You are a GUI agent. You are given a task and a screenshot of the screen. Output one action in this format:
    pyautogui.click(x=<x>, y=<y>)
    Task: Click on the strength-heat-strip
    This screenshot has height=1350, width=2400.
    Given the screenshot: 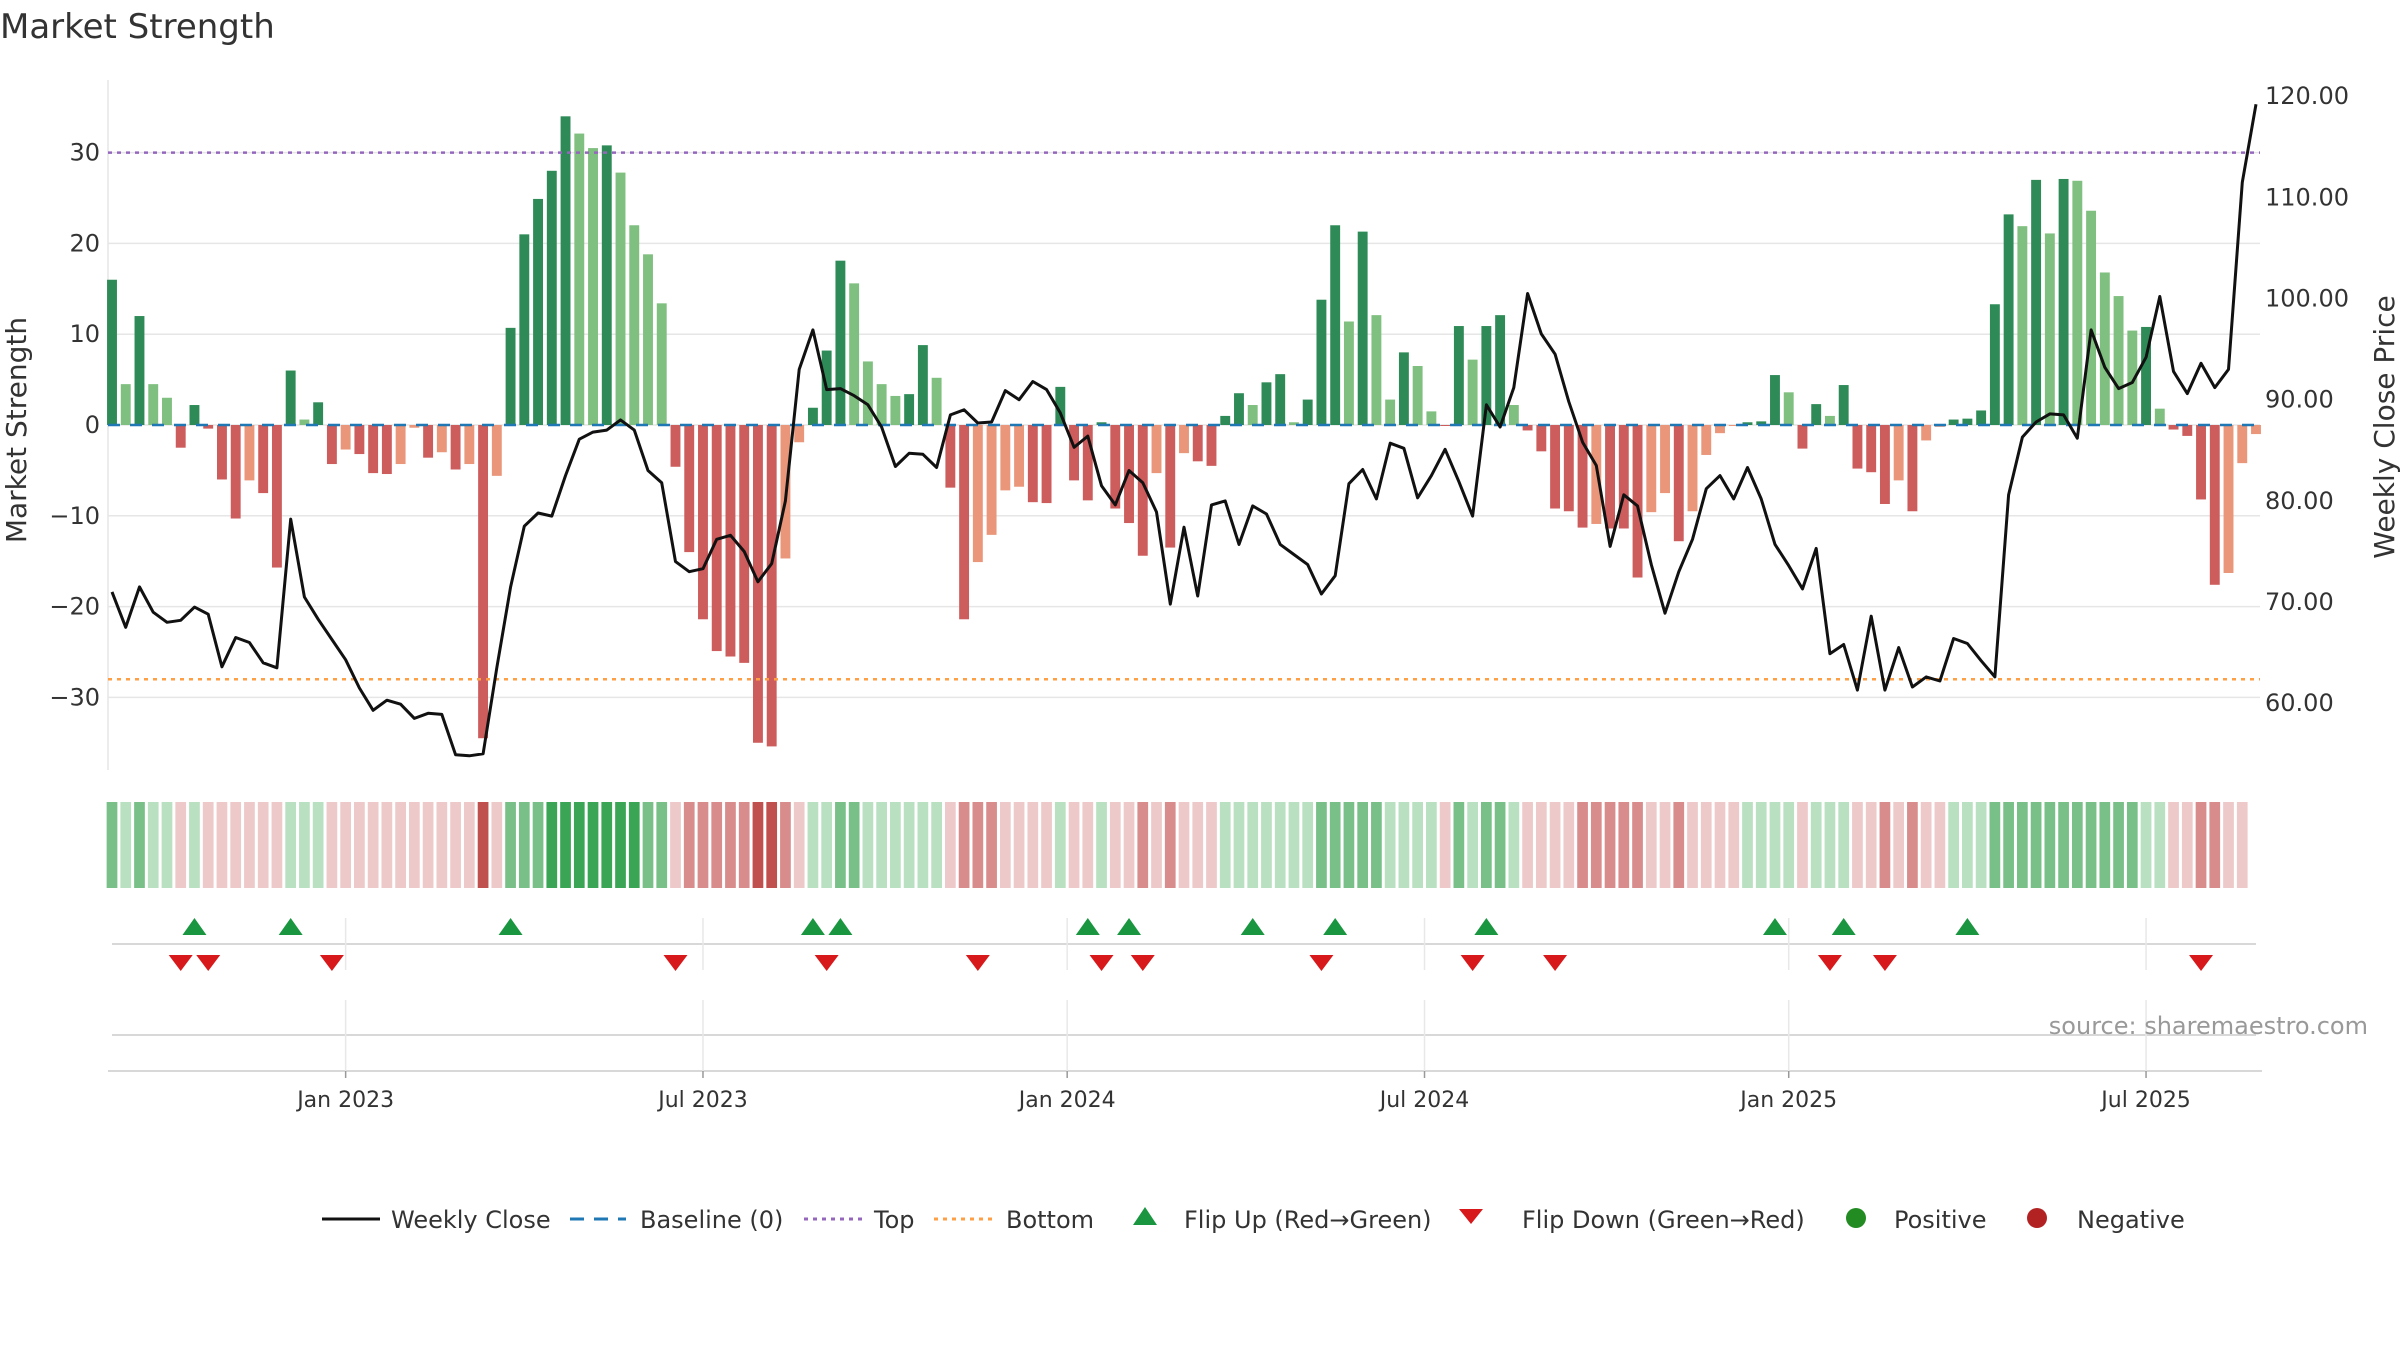 What is the action you would take?
    pyautogui.click(x=1177, y=845)
    